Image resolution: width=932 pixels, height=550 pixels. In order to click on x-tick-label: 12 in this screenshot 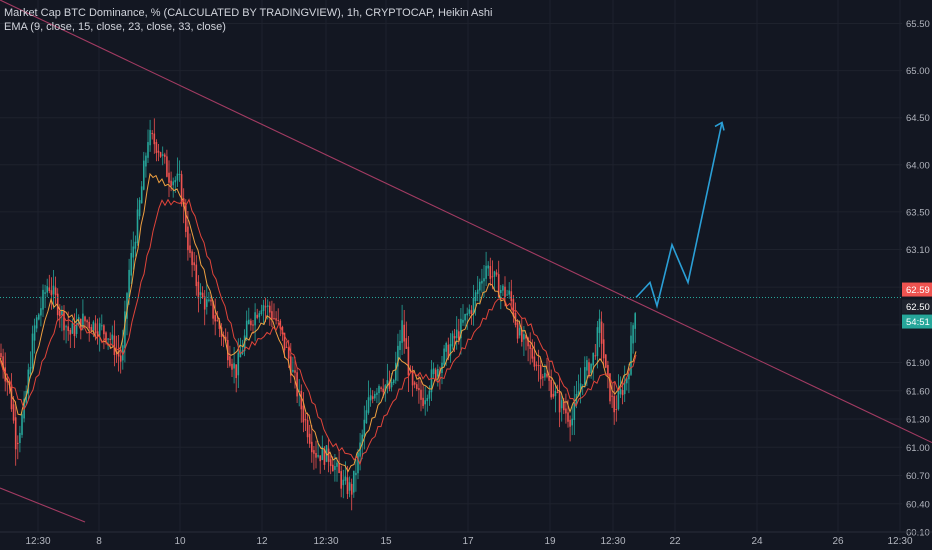, I will do `click(262, 541)`.